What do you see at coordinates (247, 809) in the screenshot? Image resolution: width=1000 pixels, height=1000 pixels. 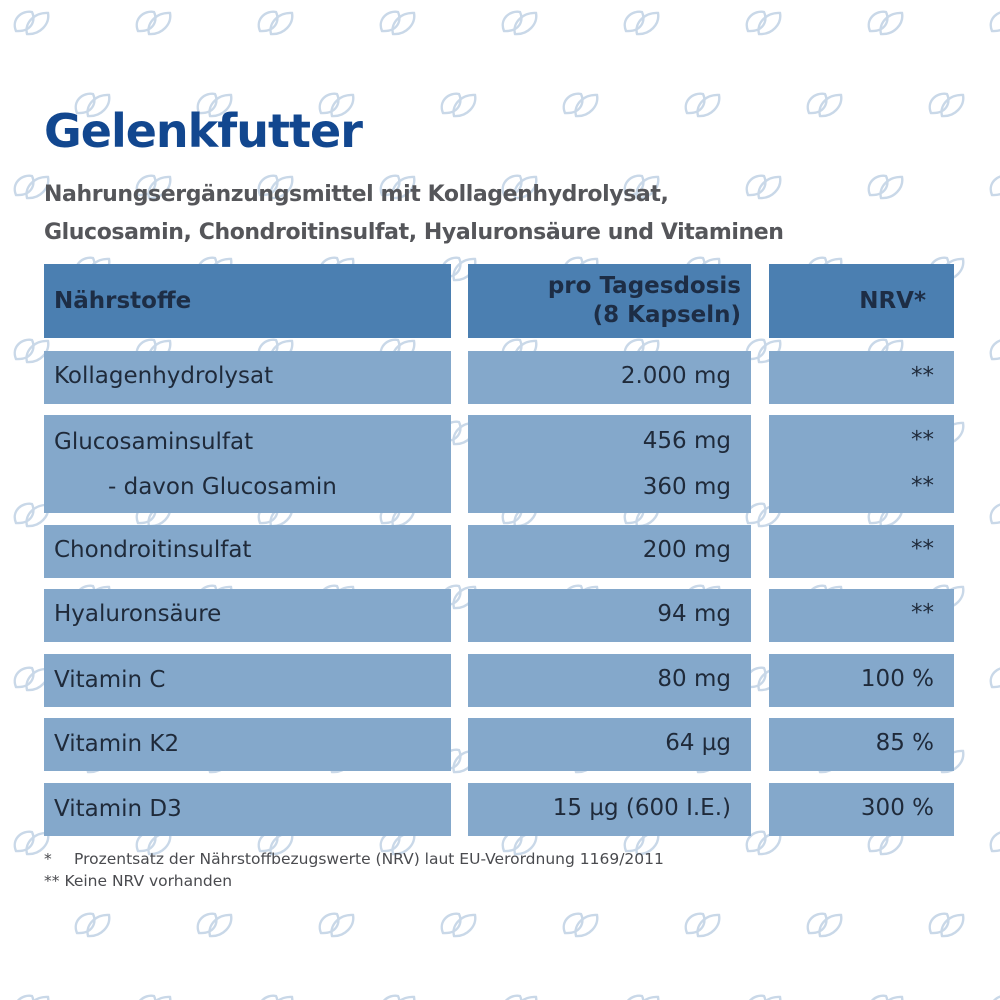 I see `row-vitamin-d3-nutrient: Vitamin D3` at bounding box center [247, 809].